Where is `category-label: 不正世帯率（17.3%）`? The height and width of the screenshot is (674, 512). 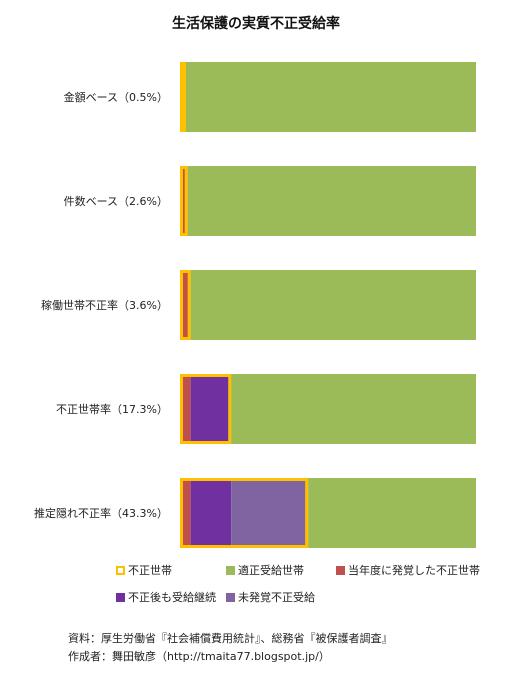 category-label: 不正世帯率（17.3%） is located at coordinates (112, 409).